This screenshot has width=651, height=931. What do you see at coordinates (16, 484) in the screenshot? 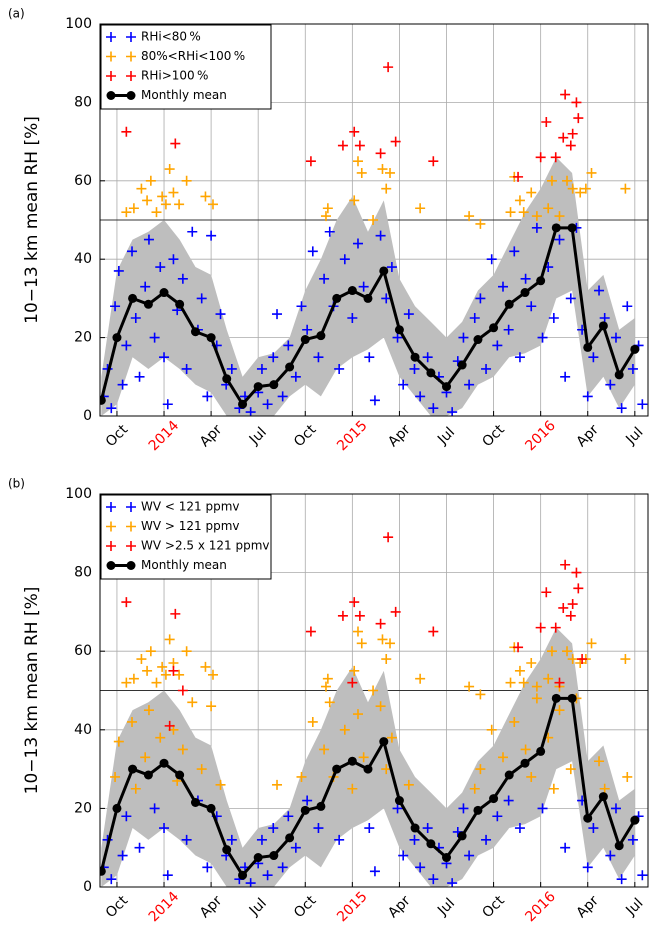
I see `panel-label: (b)` at bounding box center [16, 484].